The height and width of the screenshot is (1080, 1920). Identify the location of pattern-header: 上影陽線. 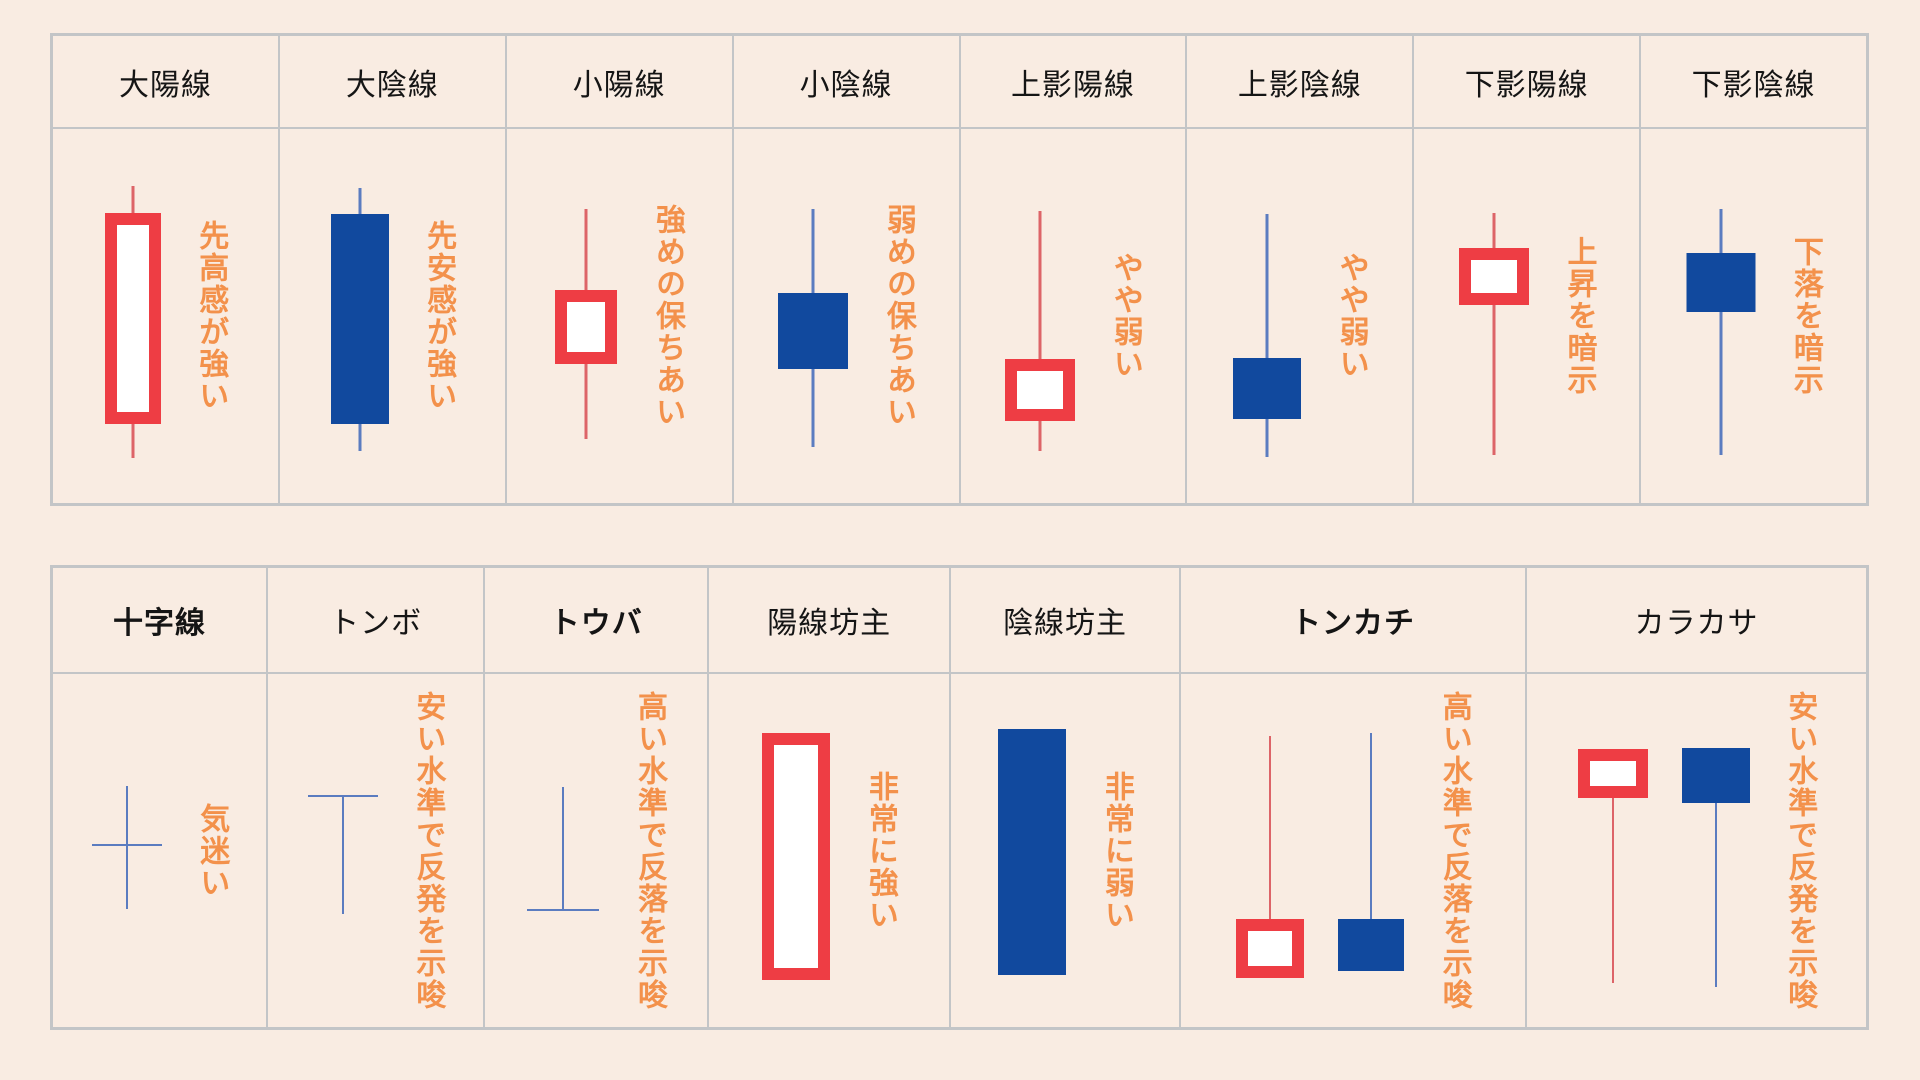
(1073, 81).